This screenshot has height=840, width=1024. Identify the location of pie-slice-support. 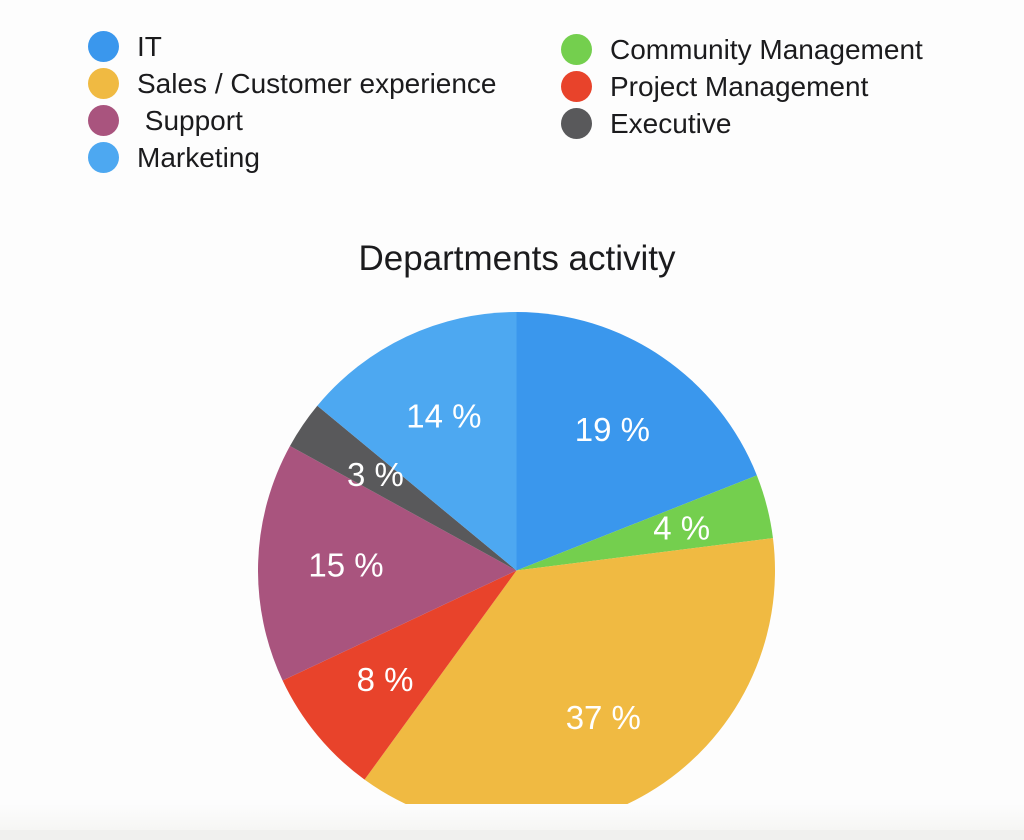
(387, 563).